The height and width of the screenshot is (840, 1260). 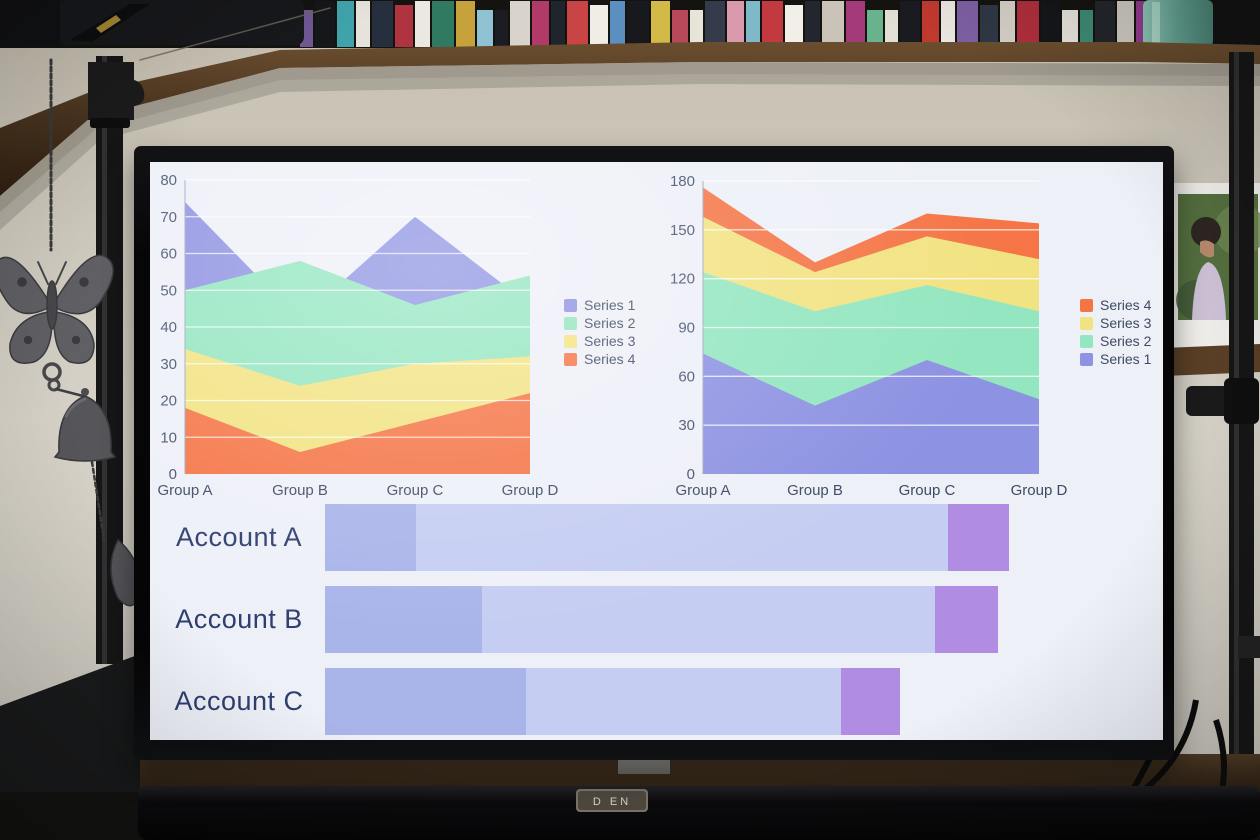 I want to click on y-tick-label: 0, so click(x=173, y=474).